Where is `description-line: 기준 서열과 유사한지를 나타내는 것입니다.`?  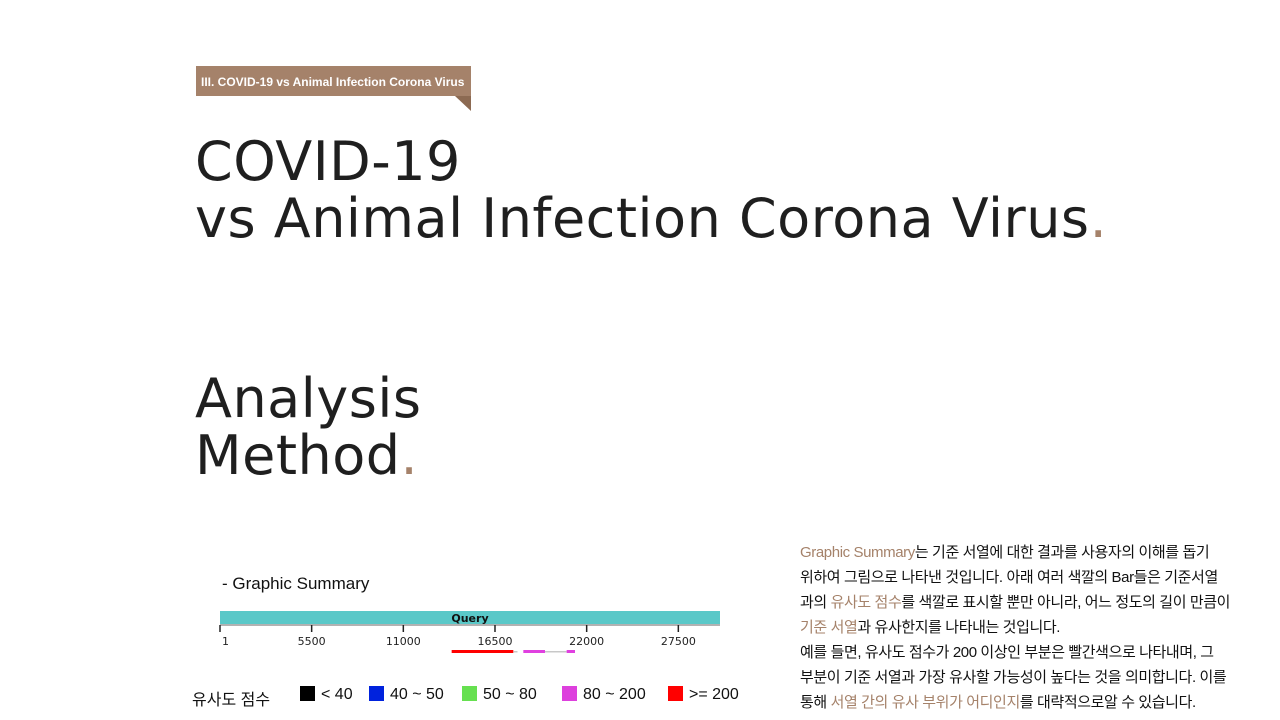
description-line: 기준 서열과 유사한지를 나타내는 것입니다. is located at coordinates (1040, 627).